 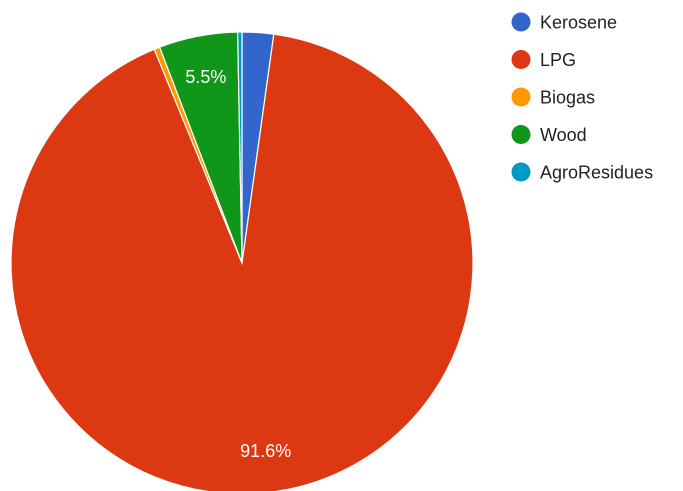 I want to click on data-label-lpg: 91.6%, so click(x=265, y=451).